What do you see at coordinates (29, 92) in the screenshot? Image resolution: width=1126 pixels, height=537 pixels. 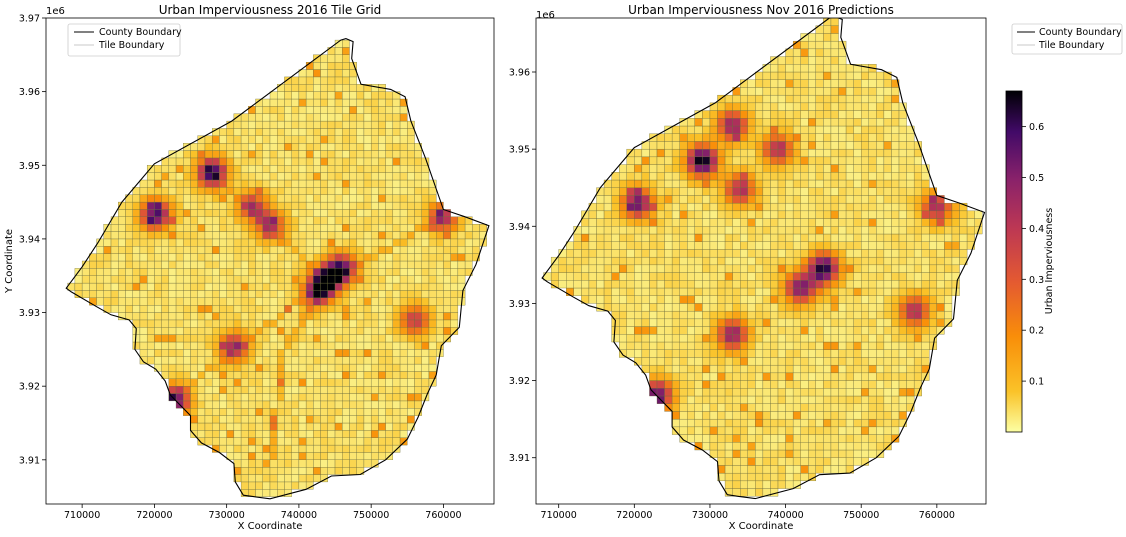 I see `y-tick-label: 3.96` at bounding box center [29, 92].